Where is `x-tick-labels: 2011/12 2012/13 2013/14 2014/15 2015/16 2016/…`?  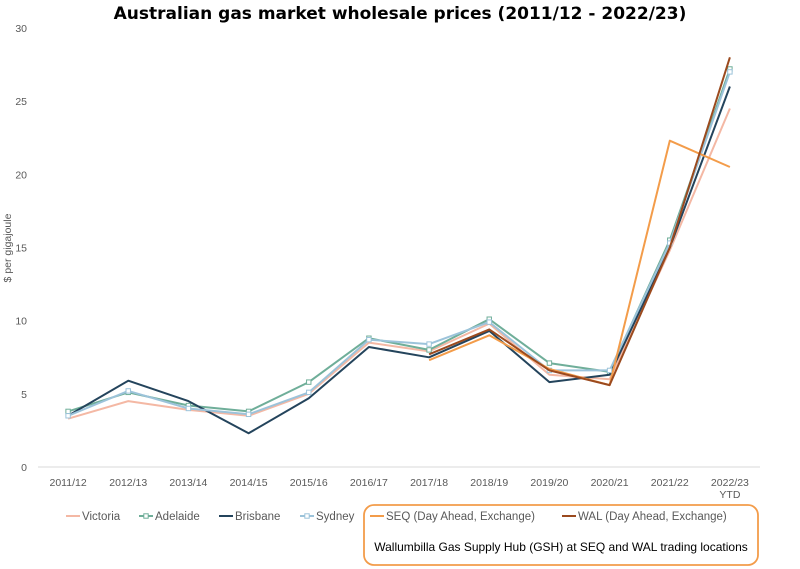 x-tick-labels: 2011/12 2012/13 2013/14 2014/15 2015/16 2016/… is located at coordinates (399, 489).